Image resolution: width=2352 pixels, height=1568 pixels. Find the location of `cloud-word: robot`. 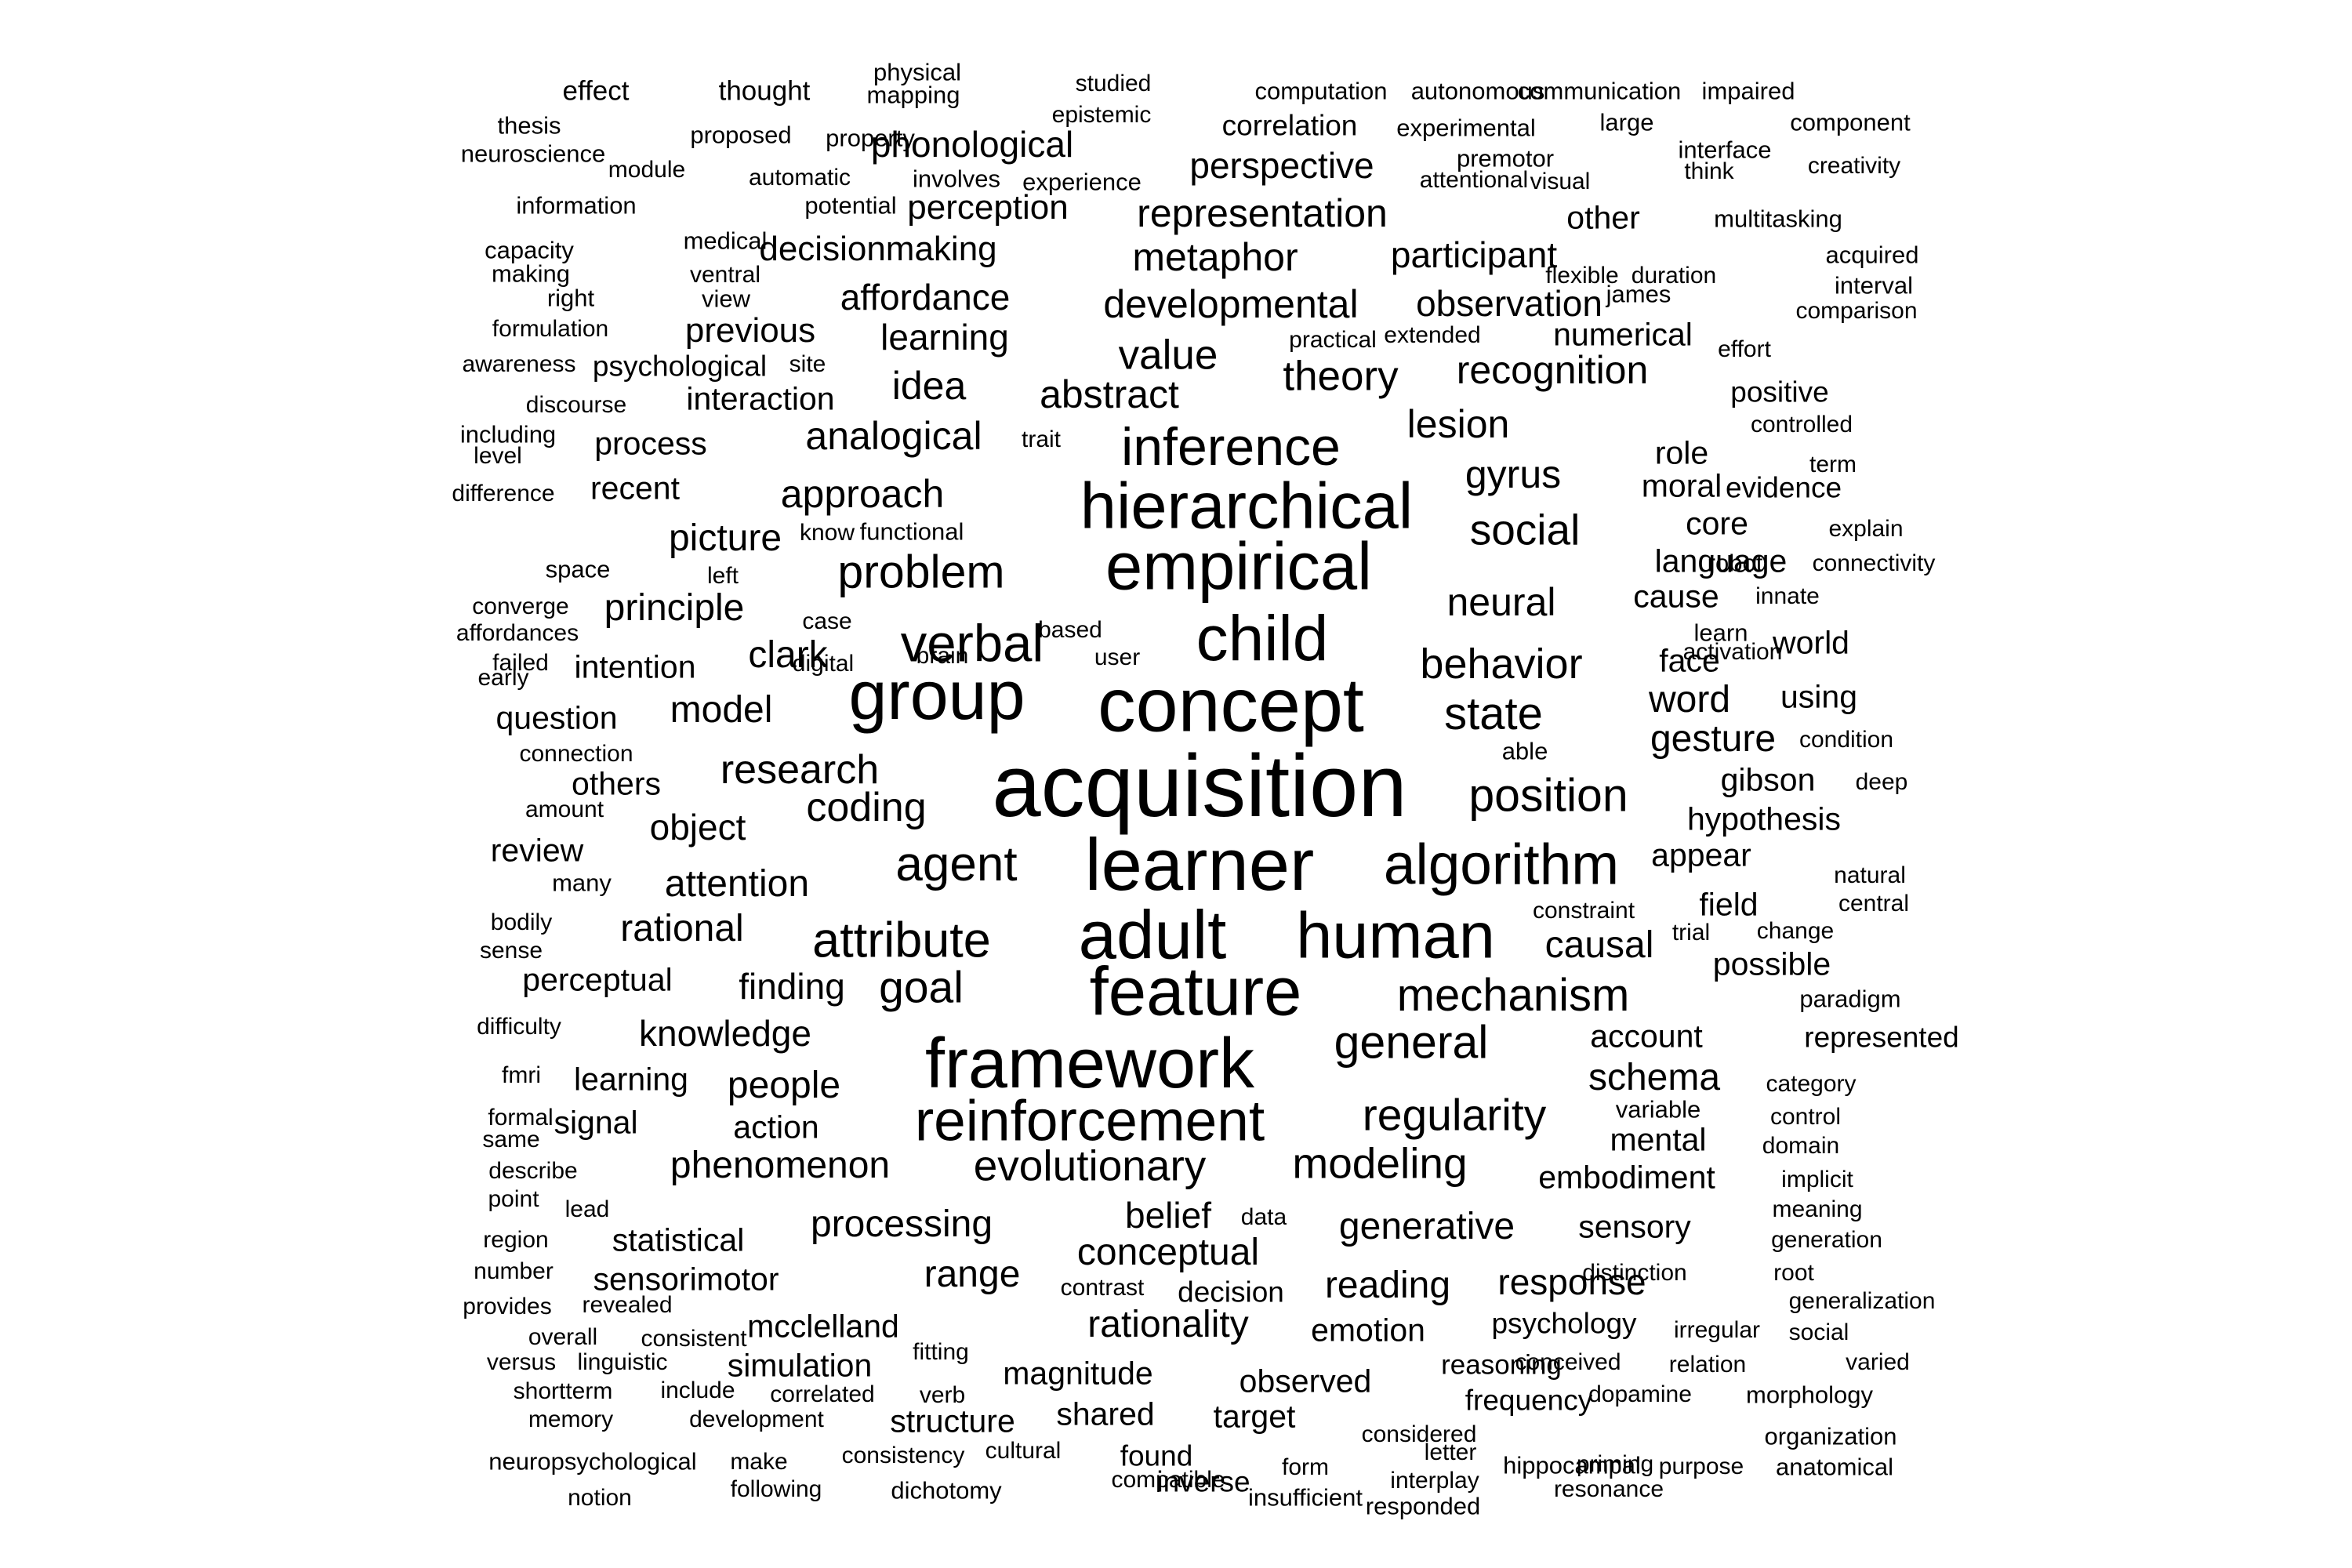

cloud-word: robot is located at coordinates (1735, 563).